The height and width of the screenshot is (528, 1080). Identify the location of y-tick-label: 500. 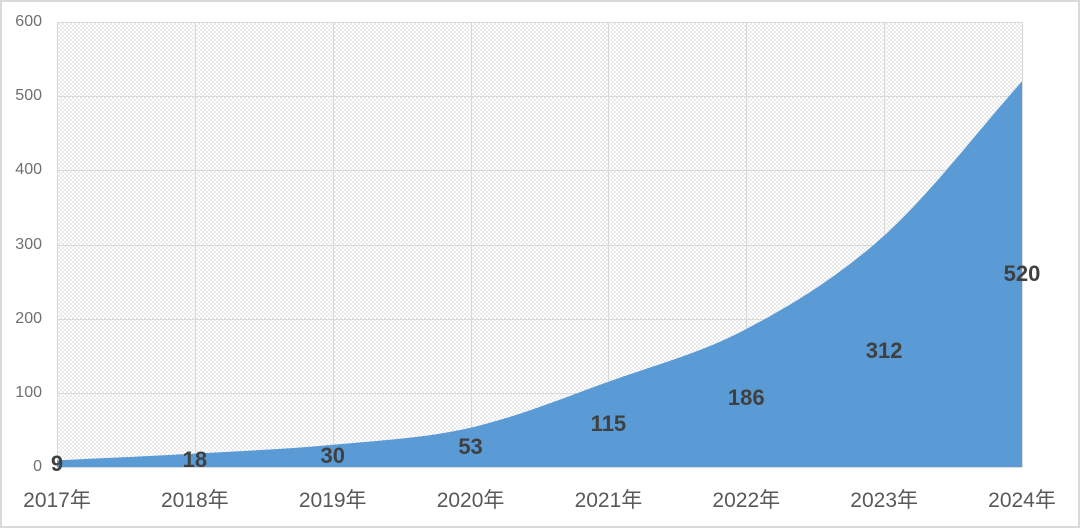
(28, 96).